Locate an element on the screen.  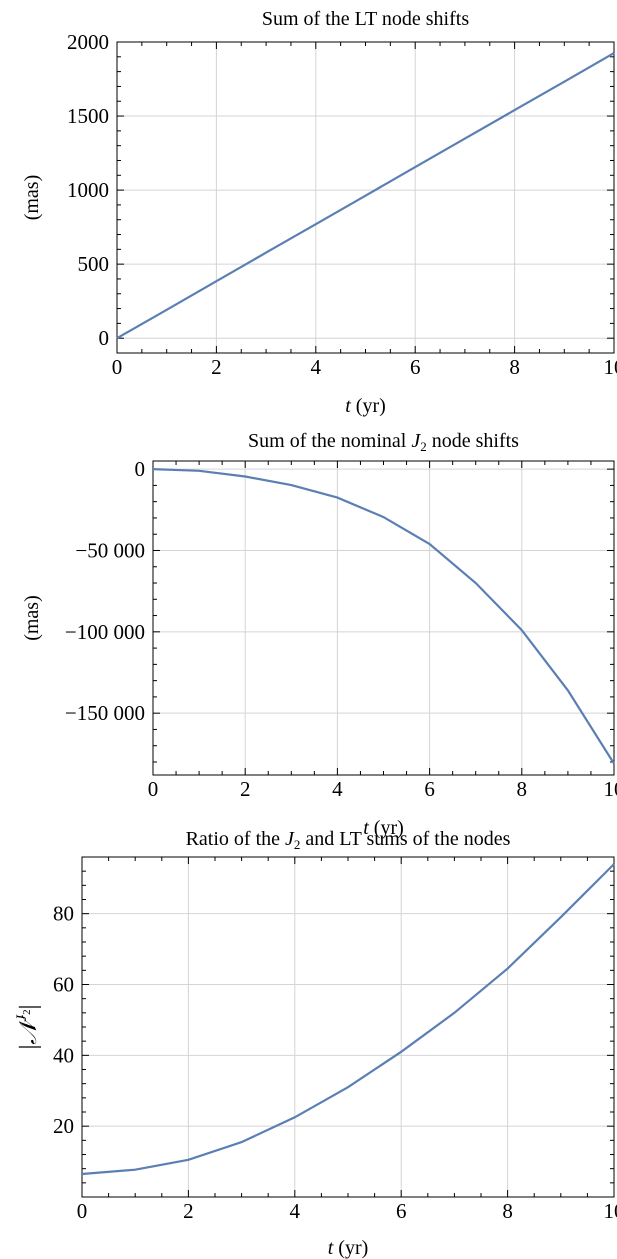
y-tick-label: 2000 is located at coordinates (88, 42).